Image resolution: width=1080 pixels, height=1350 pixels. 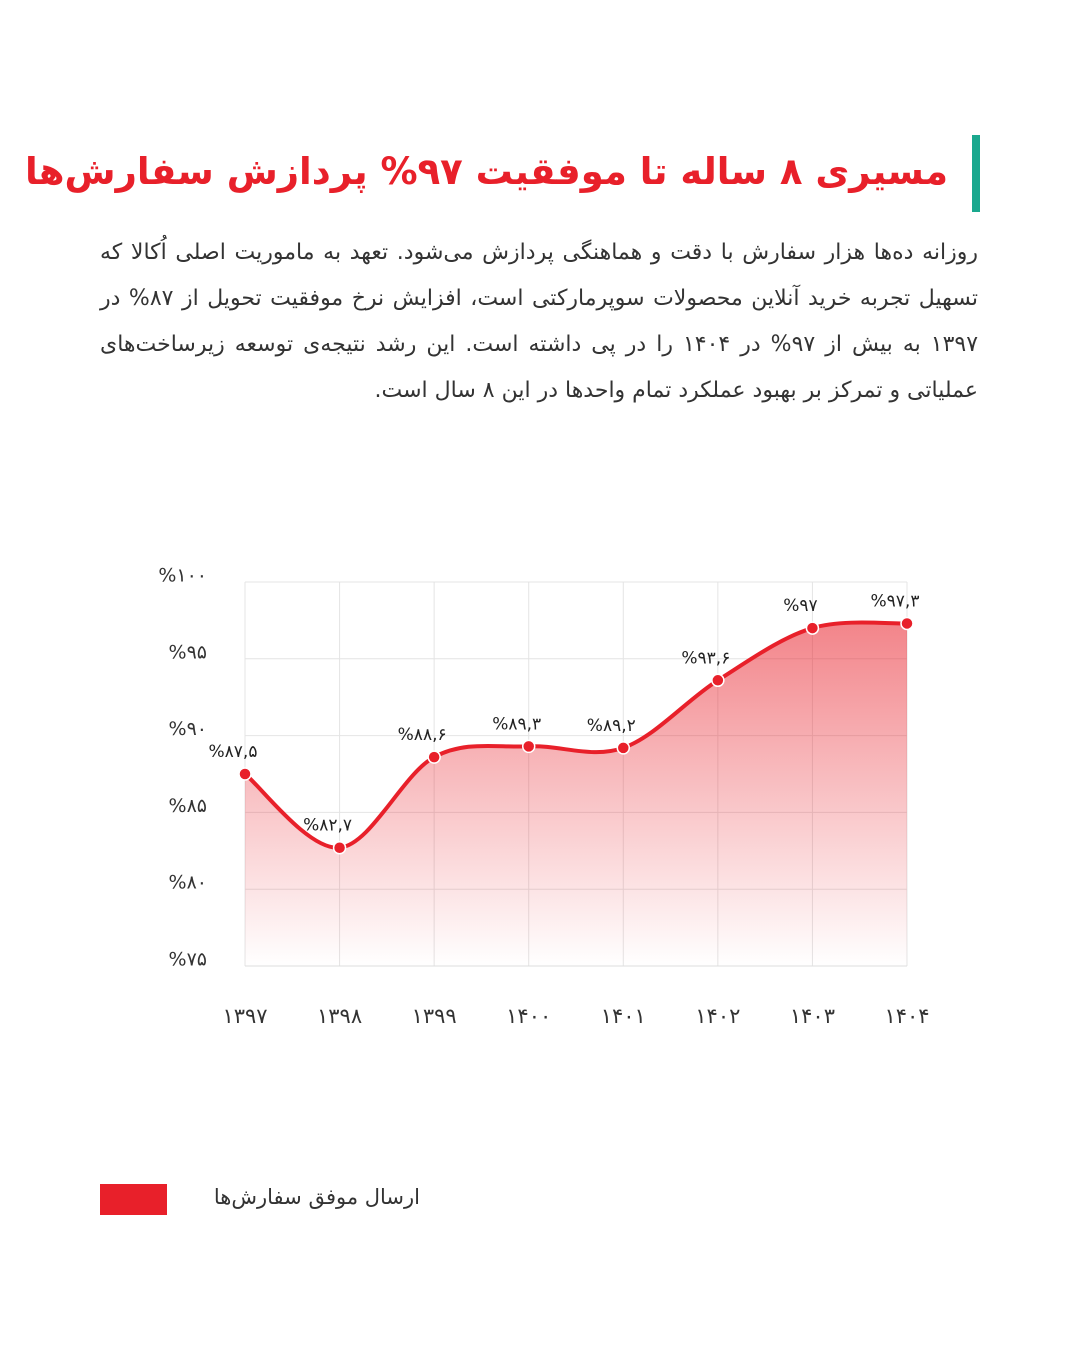 What do you see at coordinates (717, 1016) in the screenshot?
I see `x-tick-label: ۱۴۰۲` at bounding box center [717, 1016].